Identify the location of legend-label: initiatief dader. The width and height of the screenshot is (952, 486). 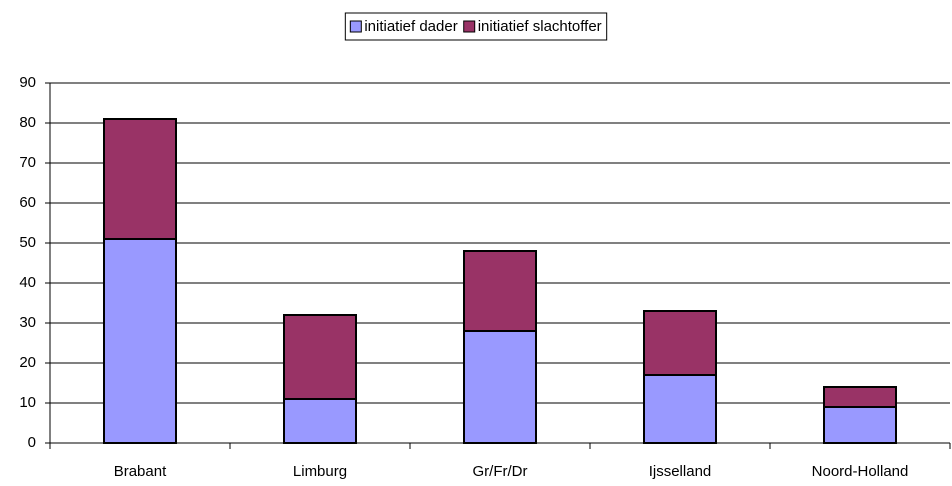
(410, 26).